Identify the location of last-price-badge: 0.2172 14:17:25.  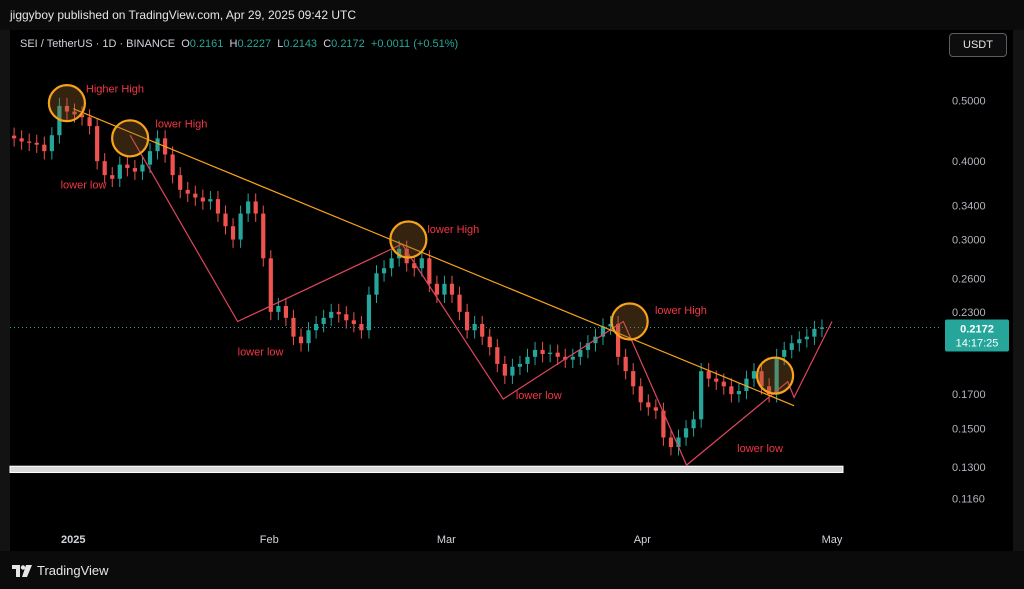
(977, 335).